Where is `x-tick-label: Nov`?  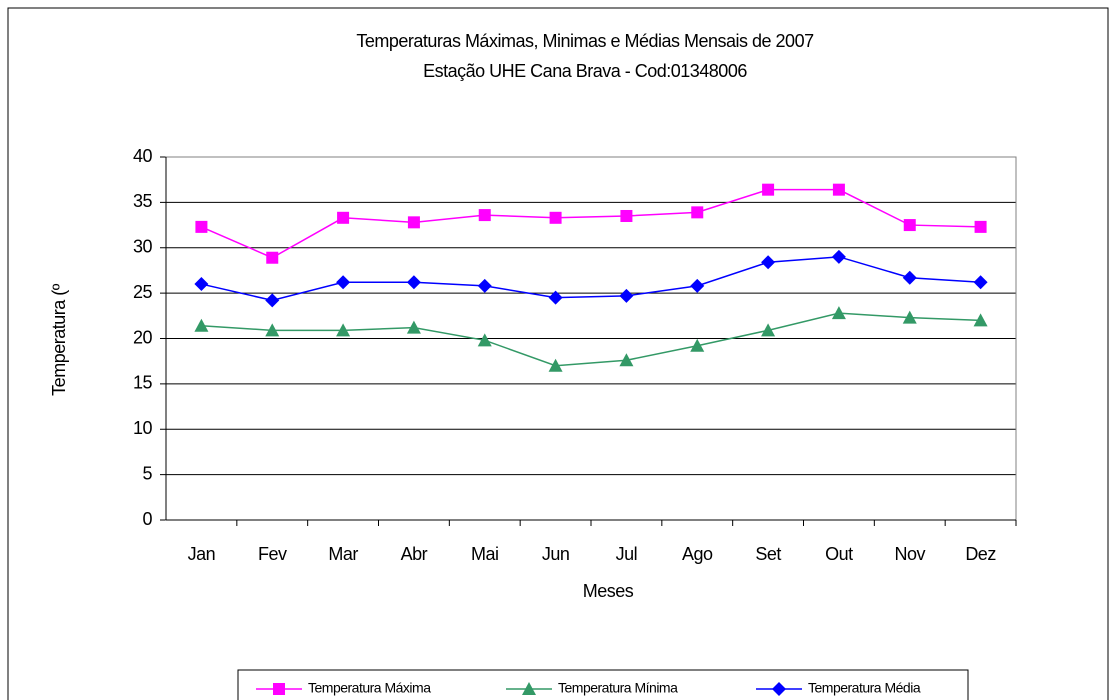
x-tick-label: Nov is located at coordinates (909, 554).